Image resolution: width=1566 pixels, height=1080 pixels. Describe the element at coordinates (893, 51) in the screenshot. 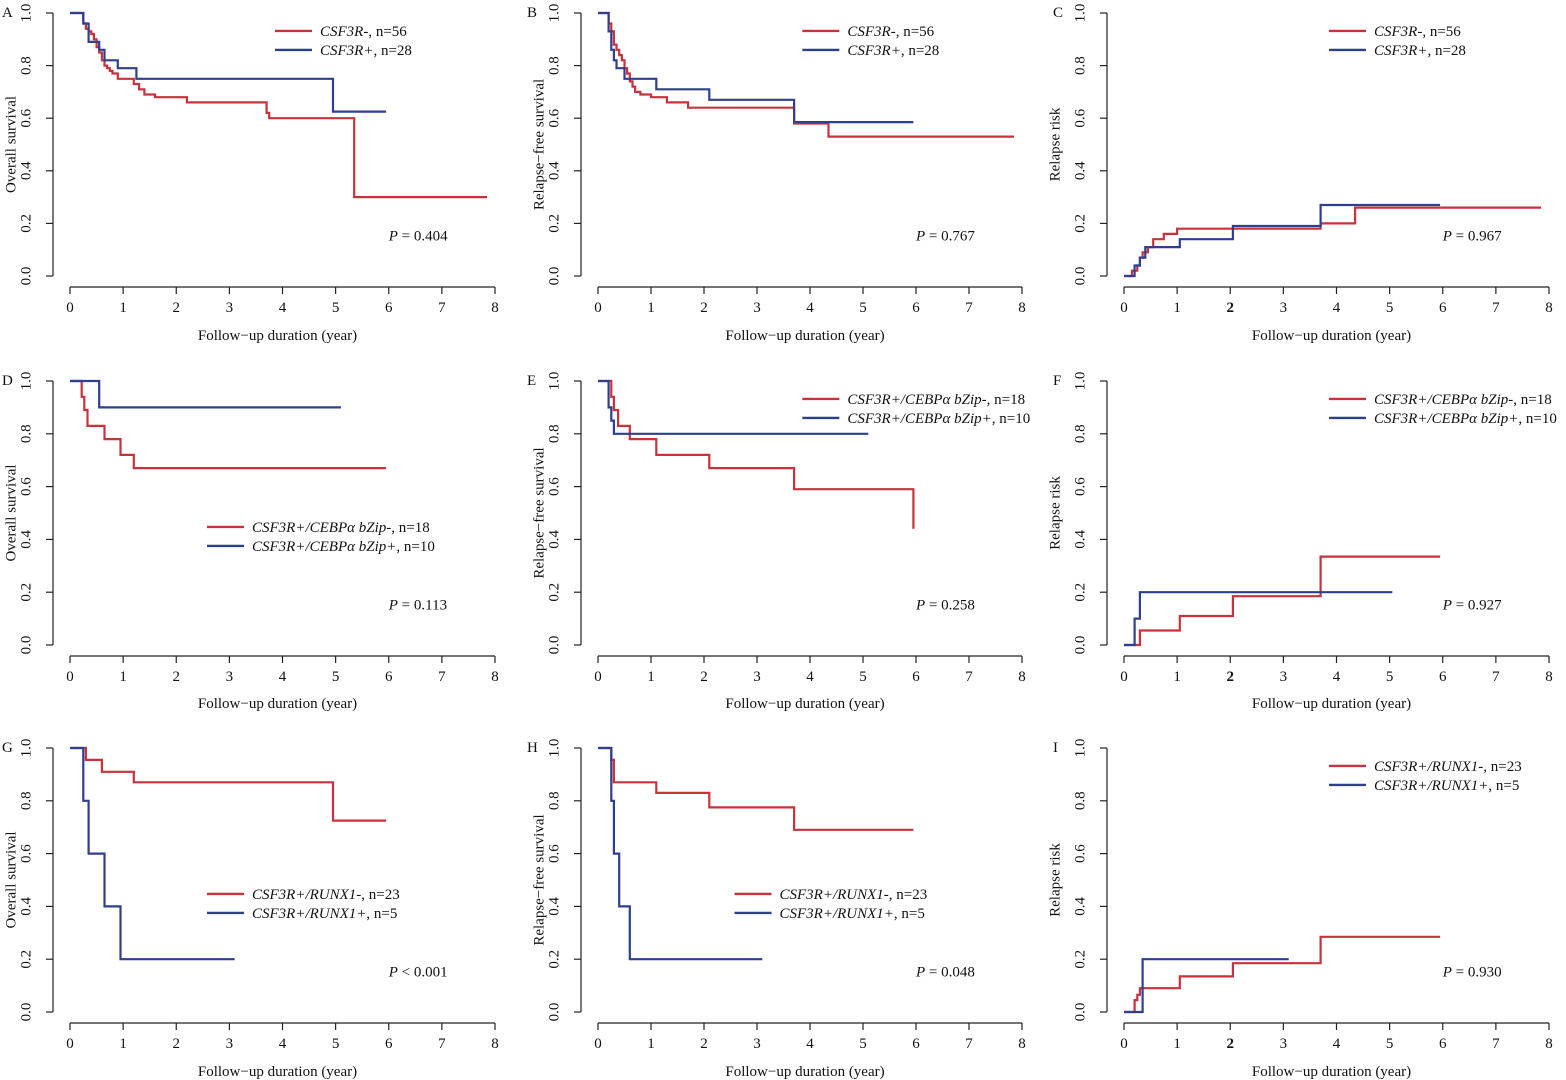

I see `legend-entry: CSF3R+, n=28` at that location.